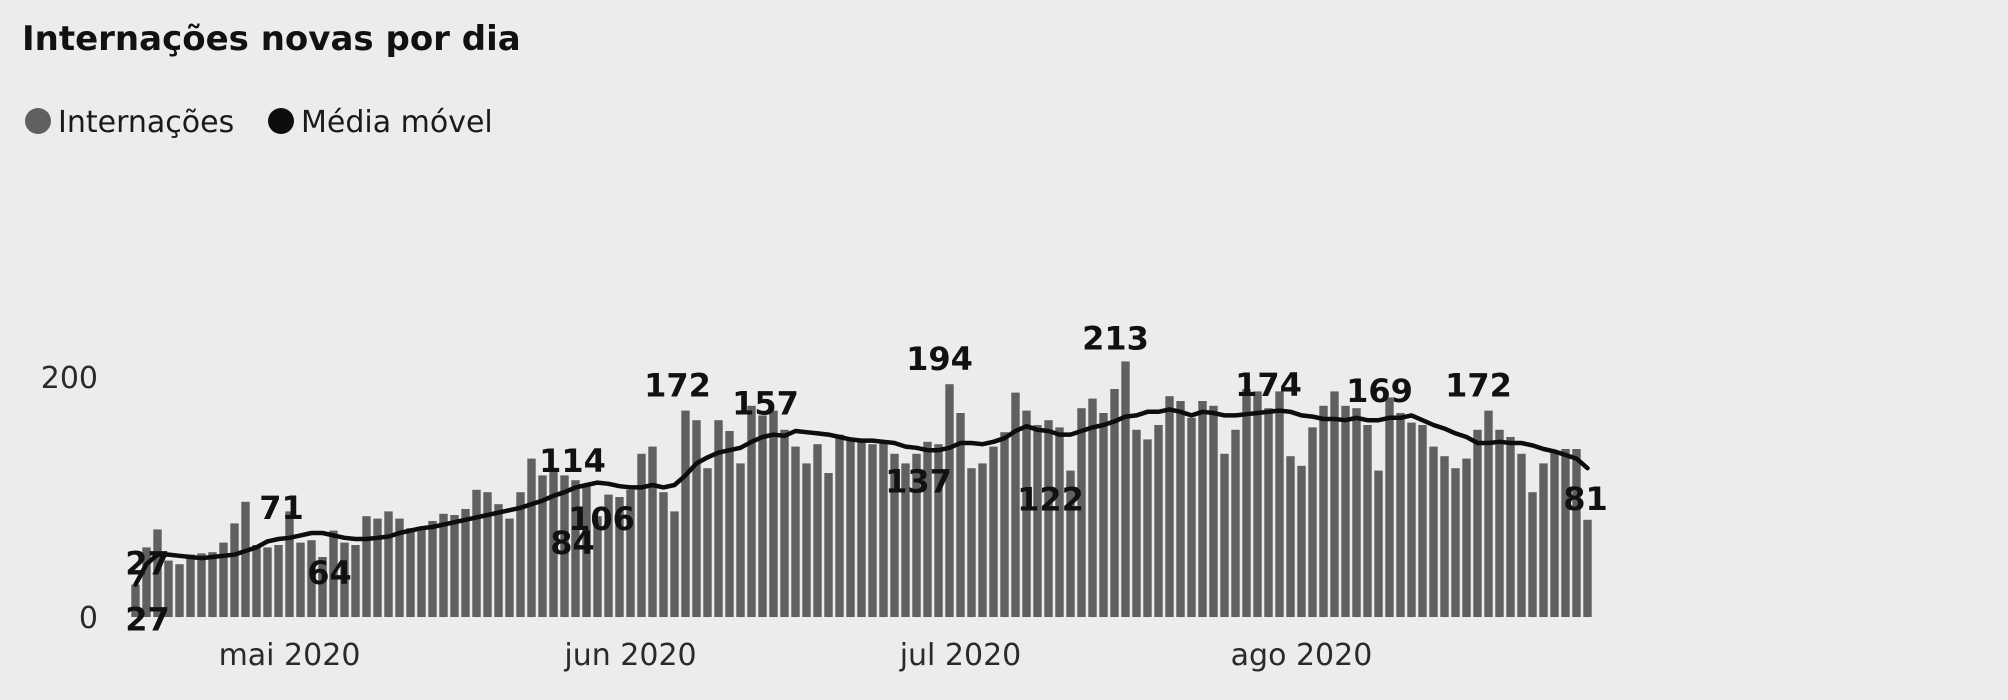 This screenshot has height=700, width=2008. What do you see at coordinates (572, 543) in the screenshot?
I see `data-label: 84` at bounding box center [572, 543].